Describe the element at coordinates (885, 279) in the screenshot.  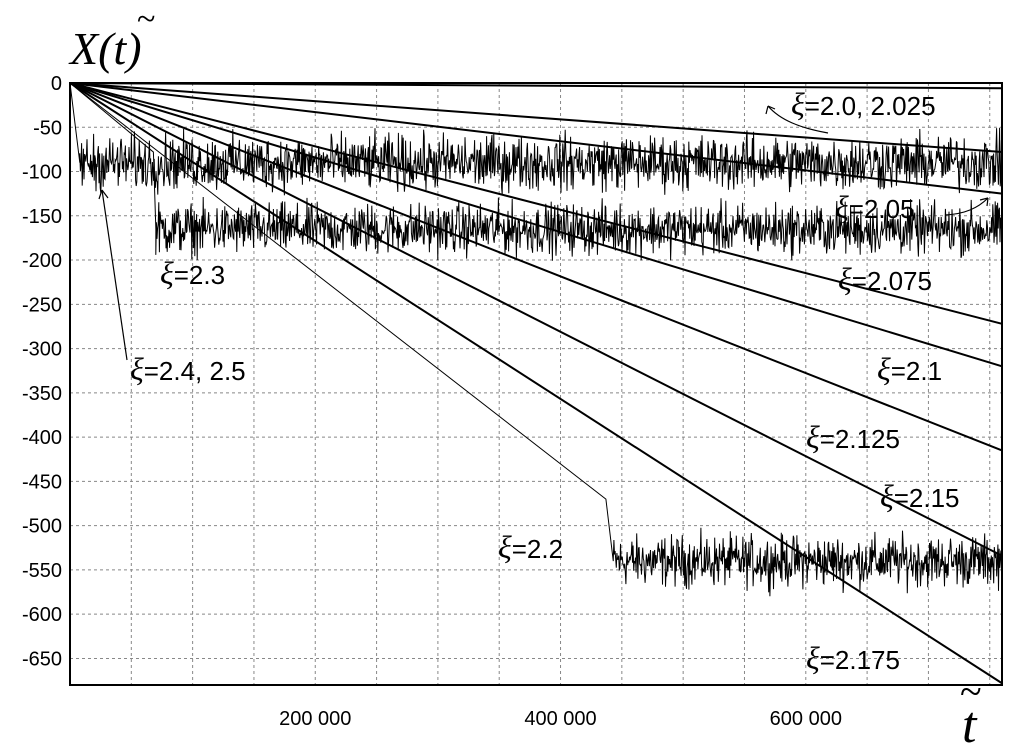
I see `annotation-xi-2-075: ξ=2.075` at that location.